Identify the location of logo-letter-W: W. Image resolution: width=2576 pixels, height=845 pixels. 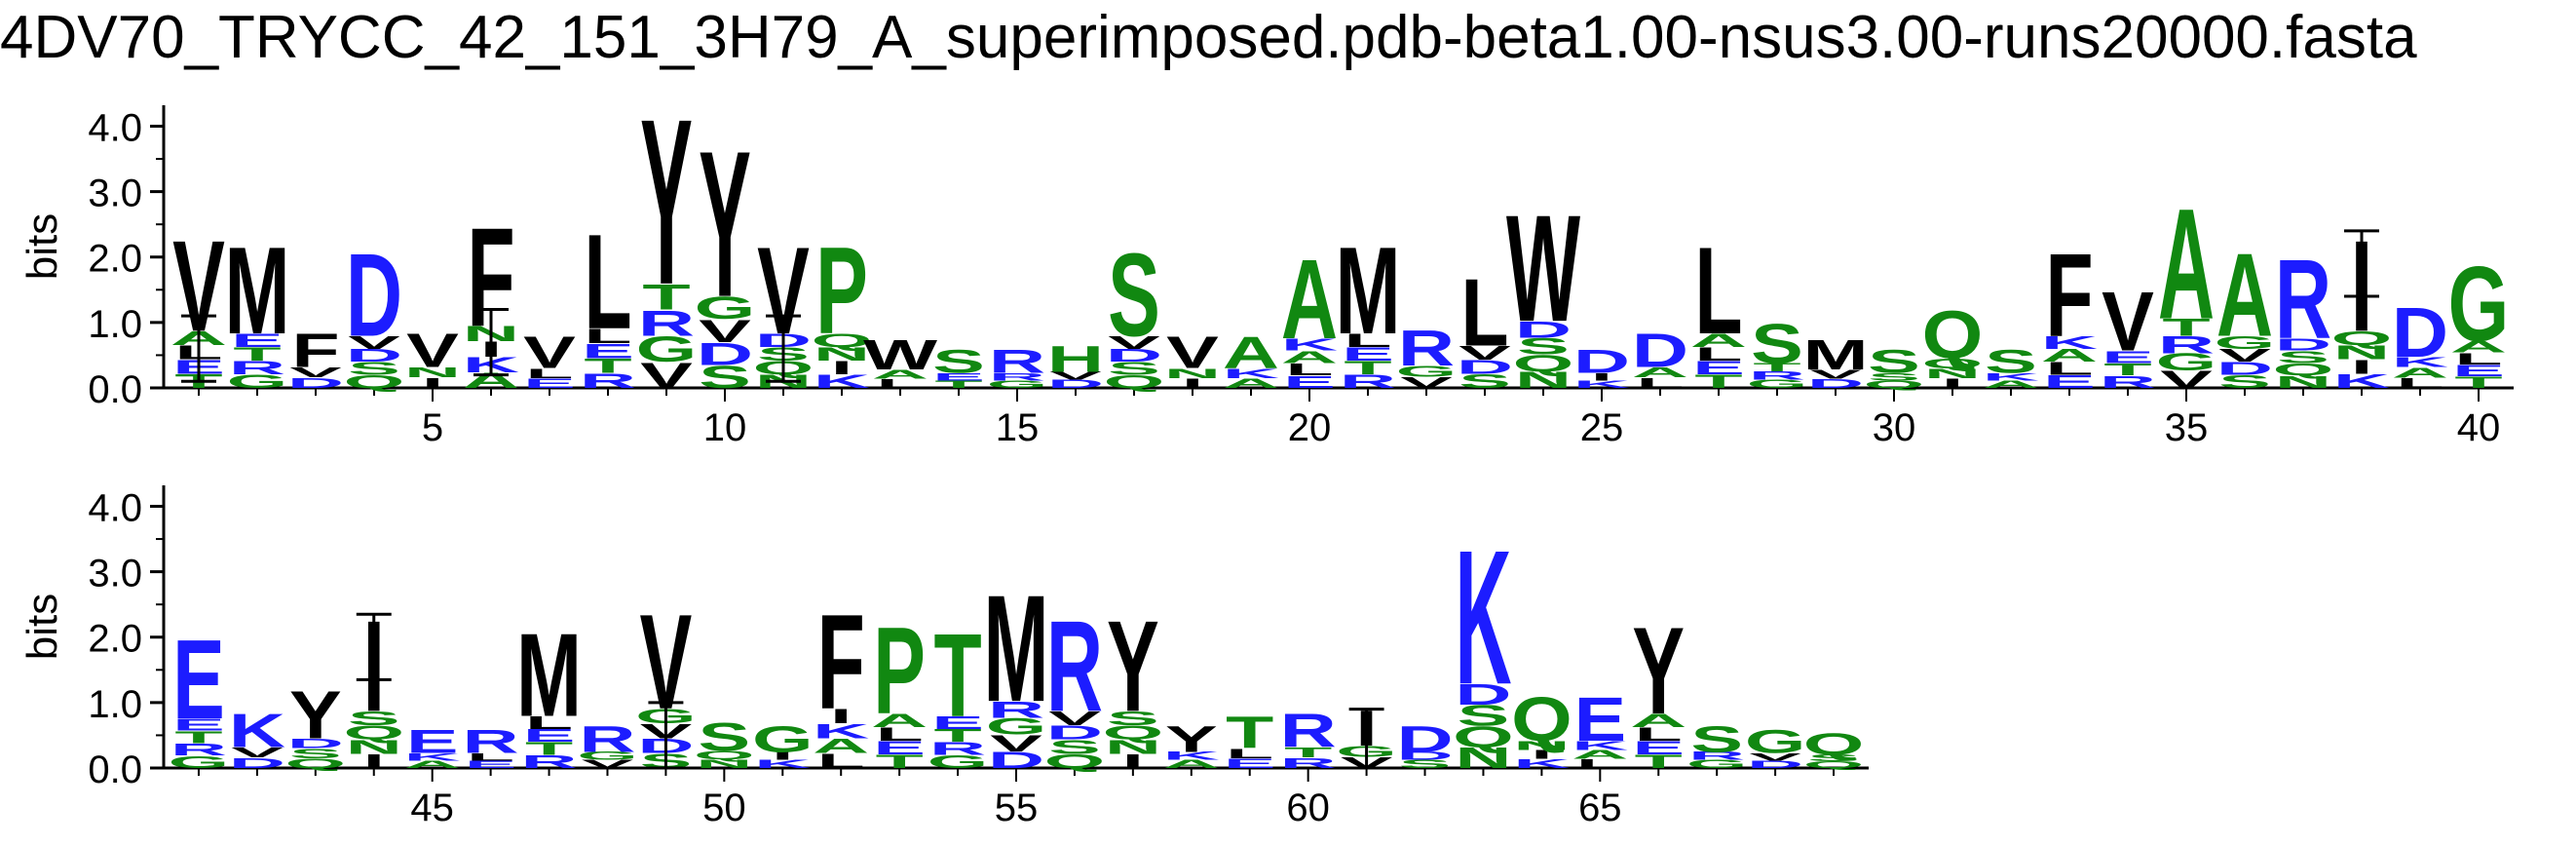
(900, 354).